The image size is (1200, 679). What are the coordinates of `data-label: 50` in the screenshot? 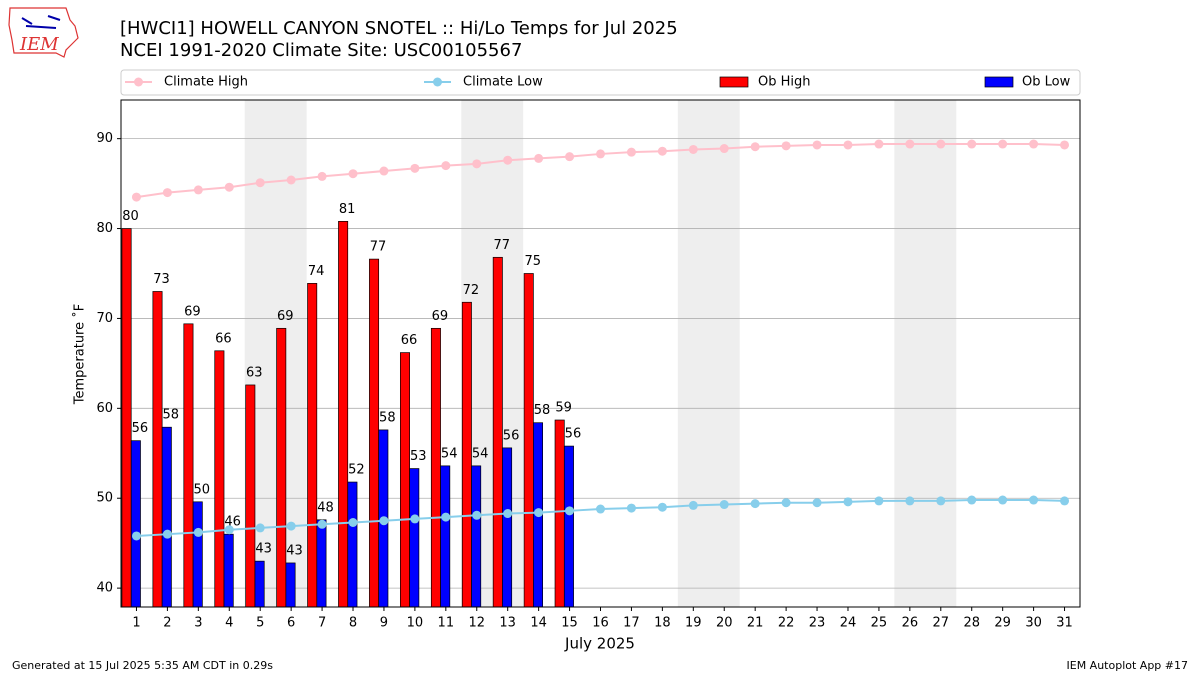 It's located at (201, 489).